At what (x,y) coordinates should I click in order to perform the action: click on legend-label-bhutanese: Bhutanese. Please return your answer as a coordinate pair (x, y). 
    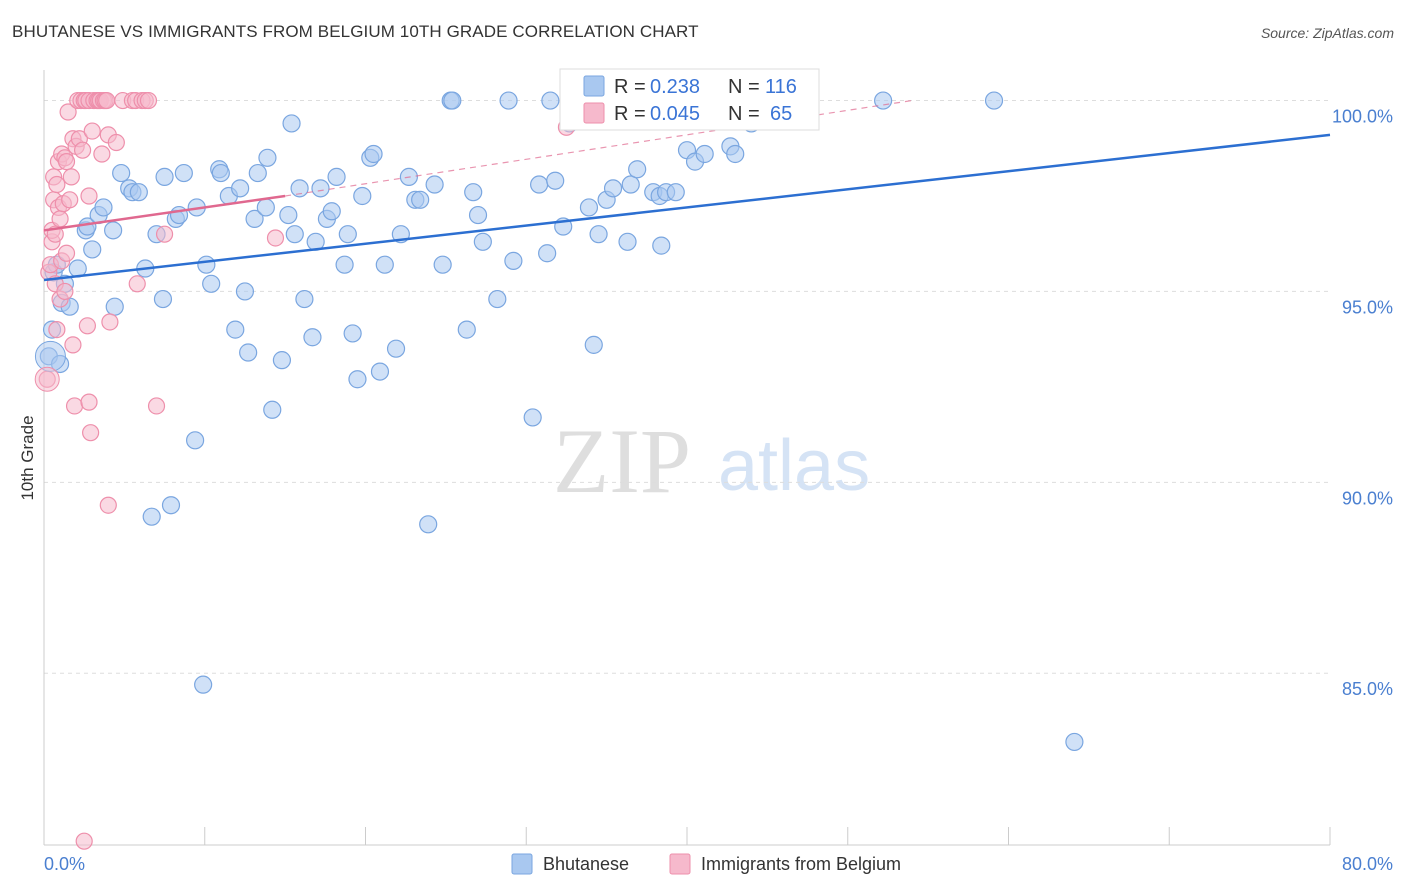
    Looking at the image, I should click on (586, 864).